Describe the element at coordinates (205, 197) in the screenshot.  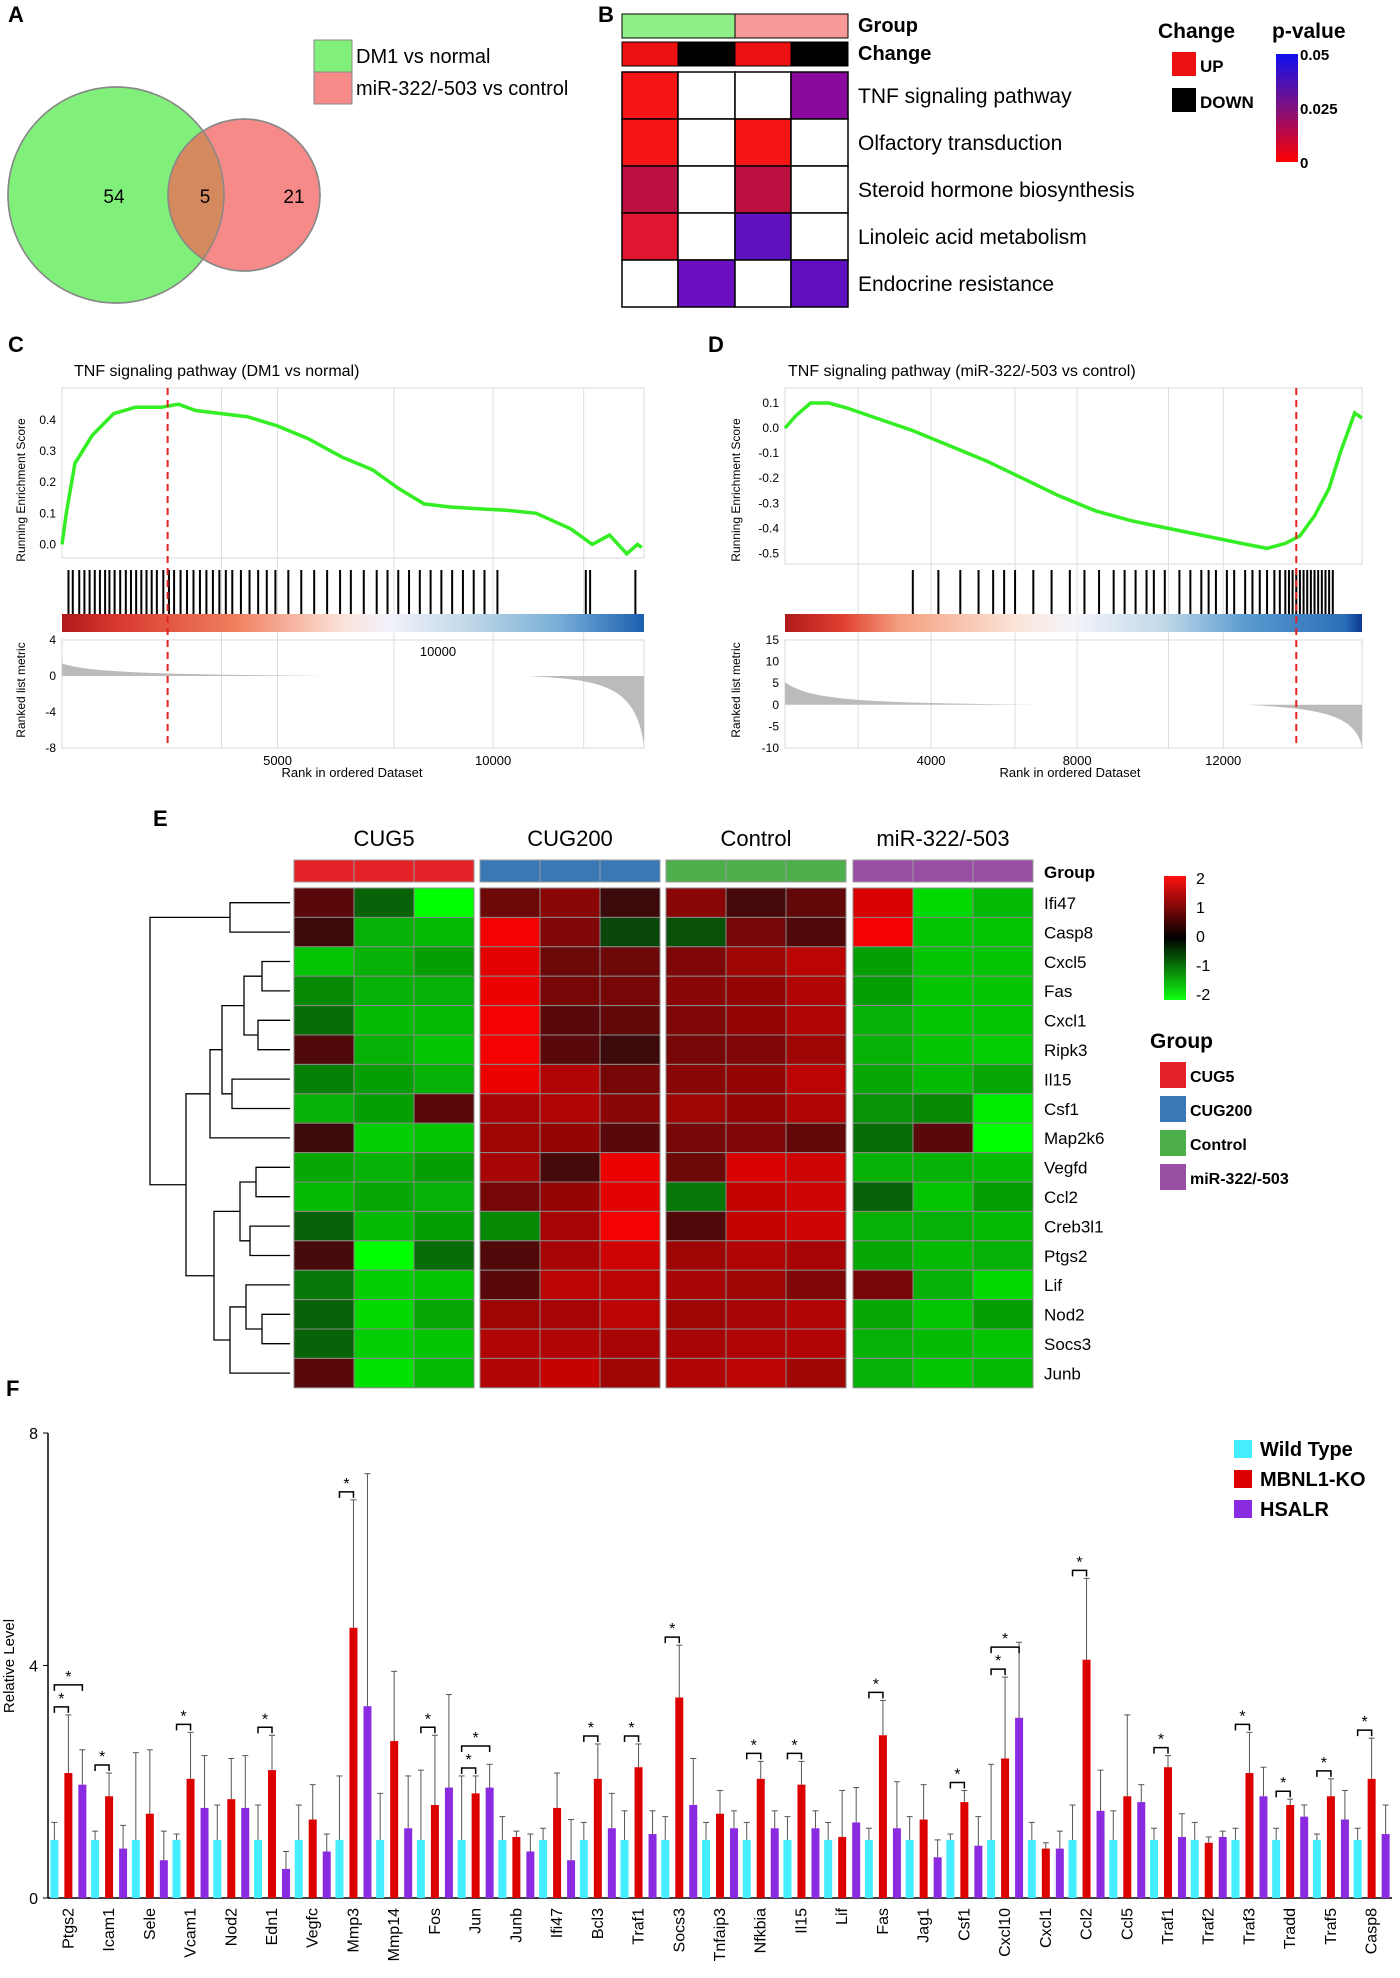
I see `venn-count-overlap: 5` at that location.